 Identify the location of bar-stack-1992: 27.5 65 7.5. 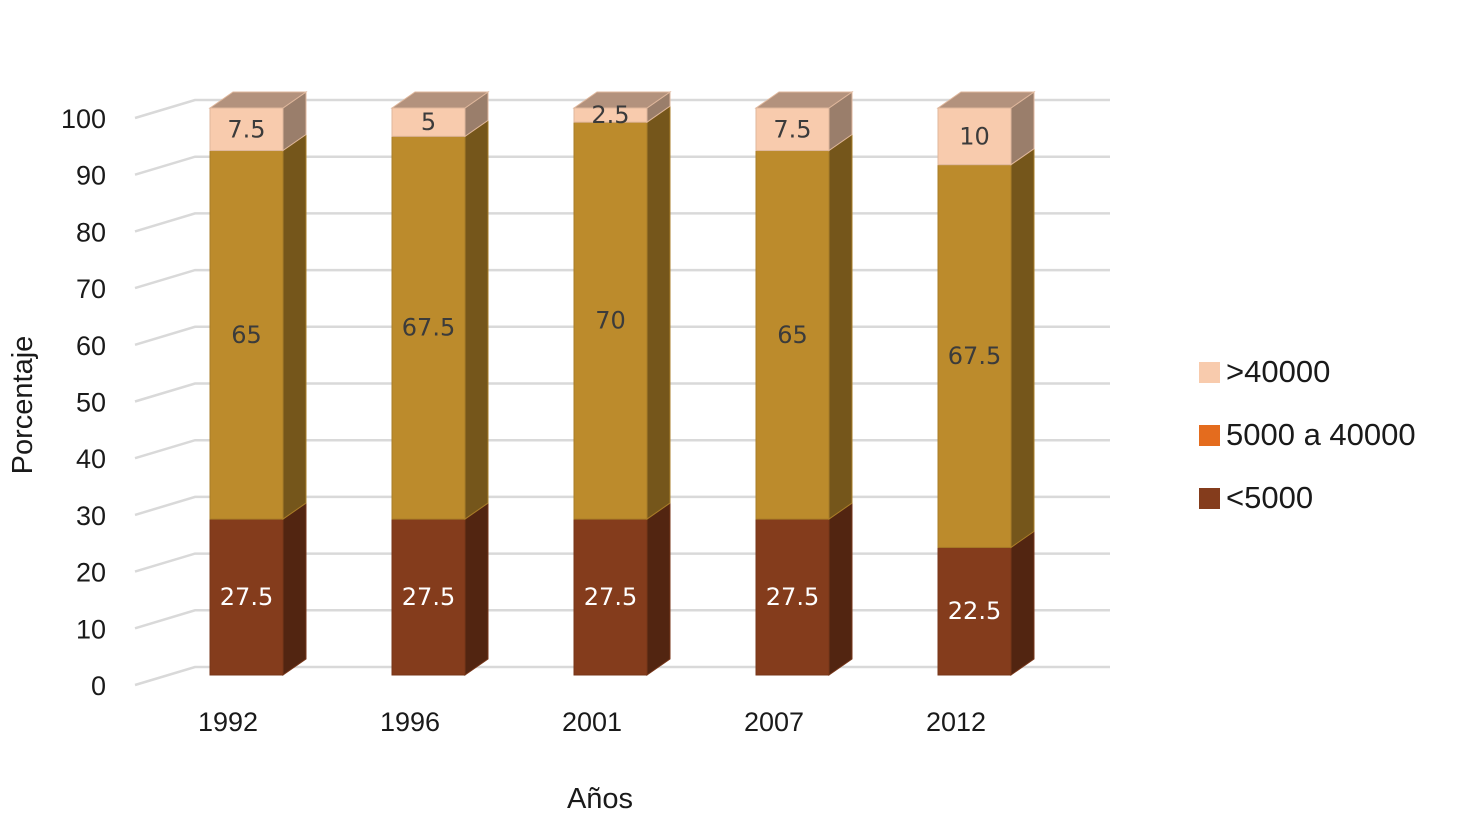
(258, 383).